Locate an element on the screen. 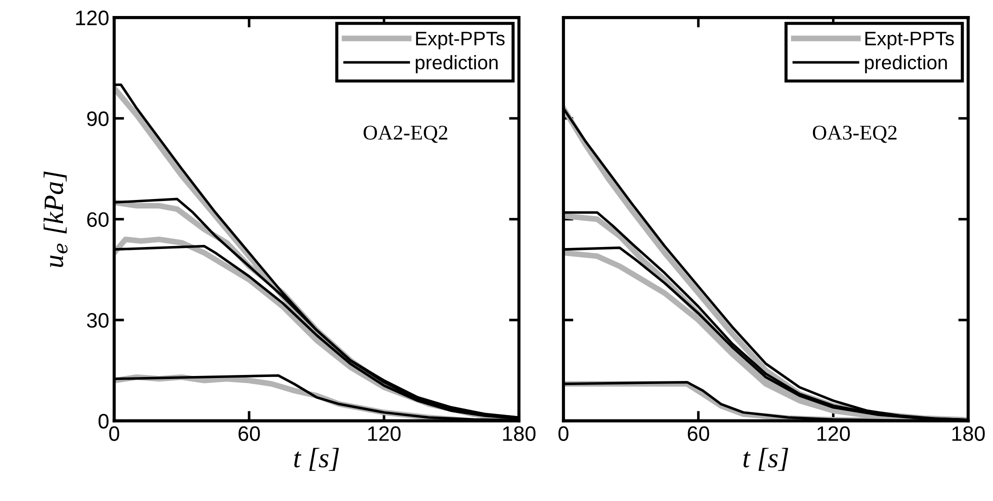 The height and width of the screenshot is (501, 993). y-tick-label: 60 is located at coordinates (98, 219).